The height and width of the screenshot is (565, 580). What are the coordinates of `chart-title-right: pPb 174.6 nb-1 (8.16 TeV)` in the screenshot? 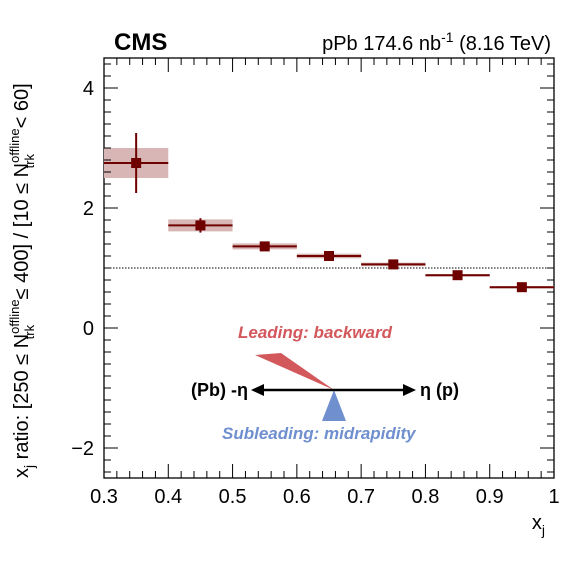 It's located at (436, 42).